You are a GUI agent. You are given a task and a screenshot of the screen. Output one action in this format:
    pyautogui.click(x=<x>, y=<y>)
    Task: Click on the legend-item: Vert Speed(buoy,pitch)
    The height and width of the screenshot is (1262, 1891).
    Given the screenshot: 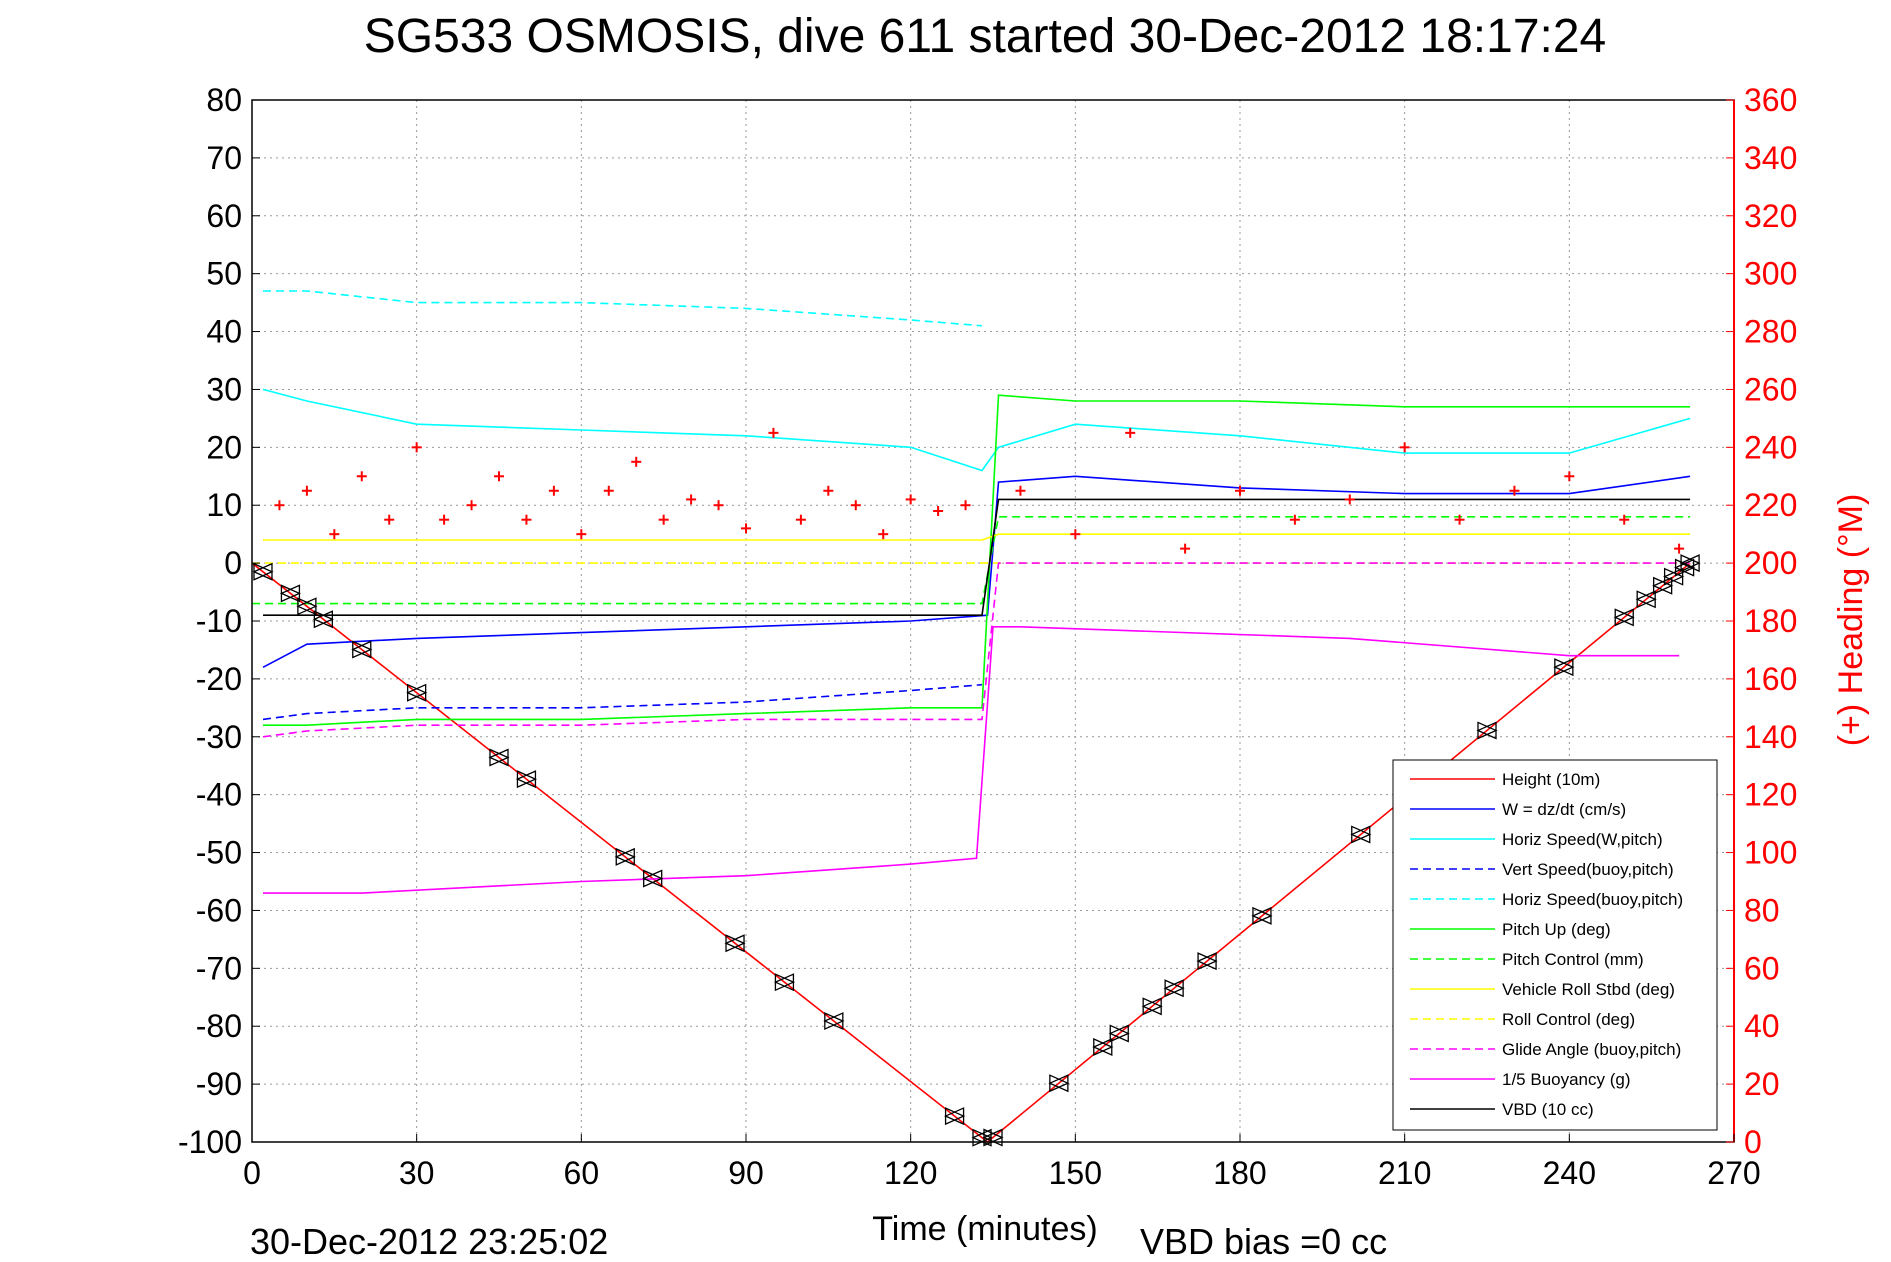 What is the action you would take?
    pyautogui.click(x=1588, y=869)
    